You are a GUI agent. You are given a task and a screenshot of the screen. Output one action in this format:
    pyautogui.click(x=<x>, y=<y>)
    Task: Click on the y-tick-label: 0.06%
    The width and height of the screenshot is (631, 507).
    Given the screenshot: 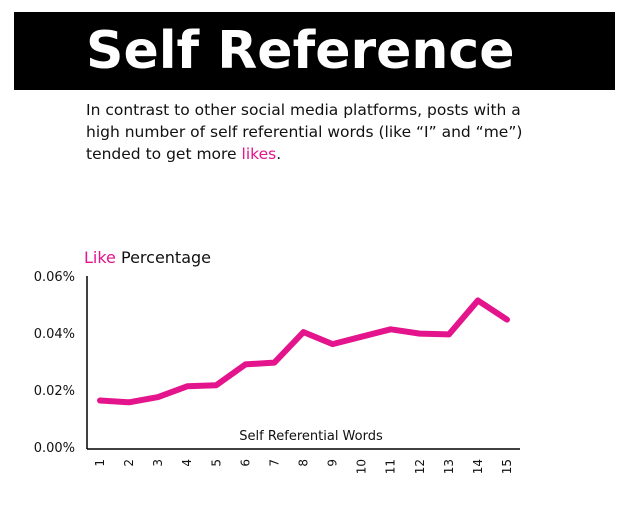 What is the action you would take?
    pyautogui.click(x=54, y=277)
    